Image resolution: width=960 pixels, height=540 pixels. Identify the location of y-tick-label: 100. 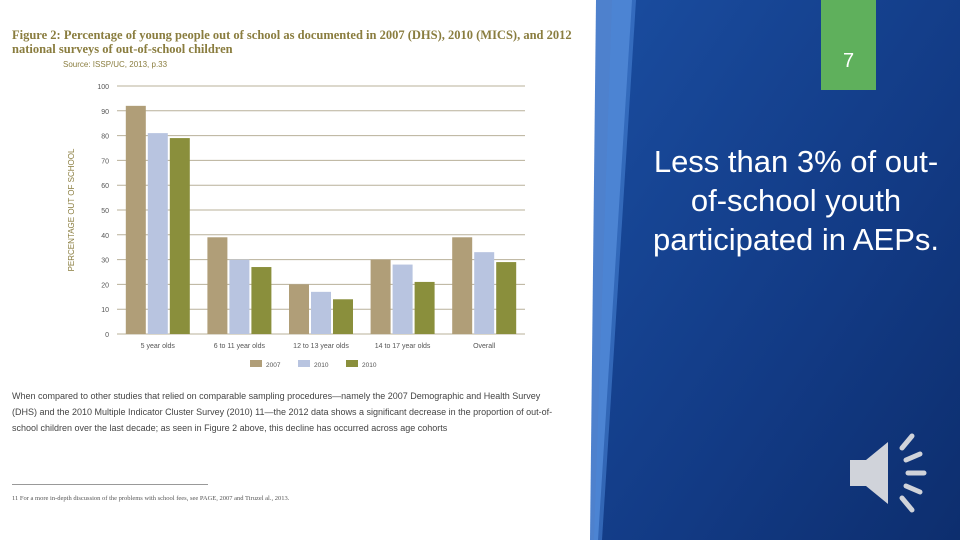
(103, 87).